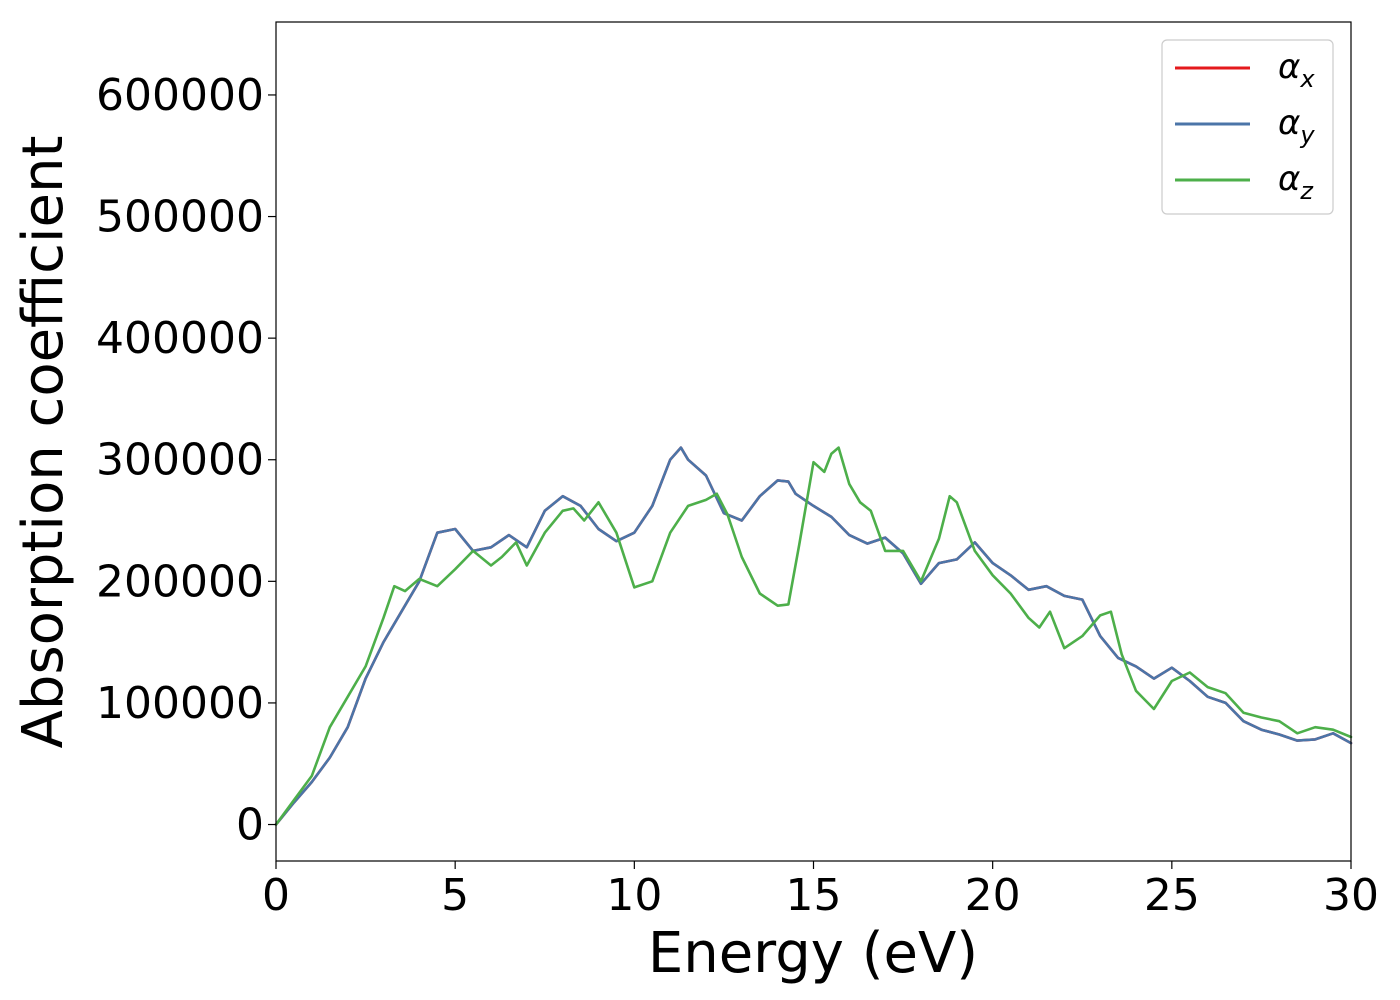  I want to click on x-axis-title: Energy (eV), so click(813, 953).